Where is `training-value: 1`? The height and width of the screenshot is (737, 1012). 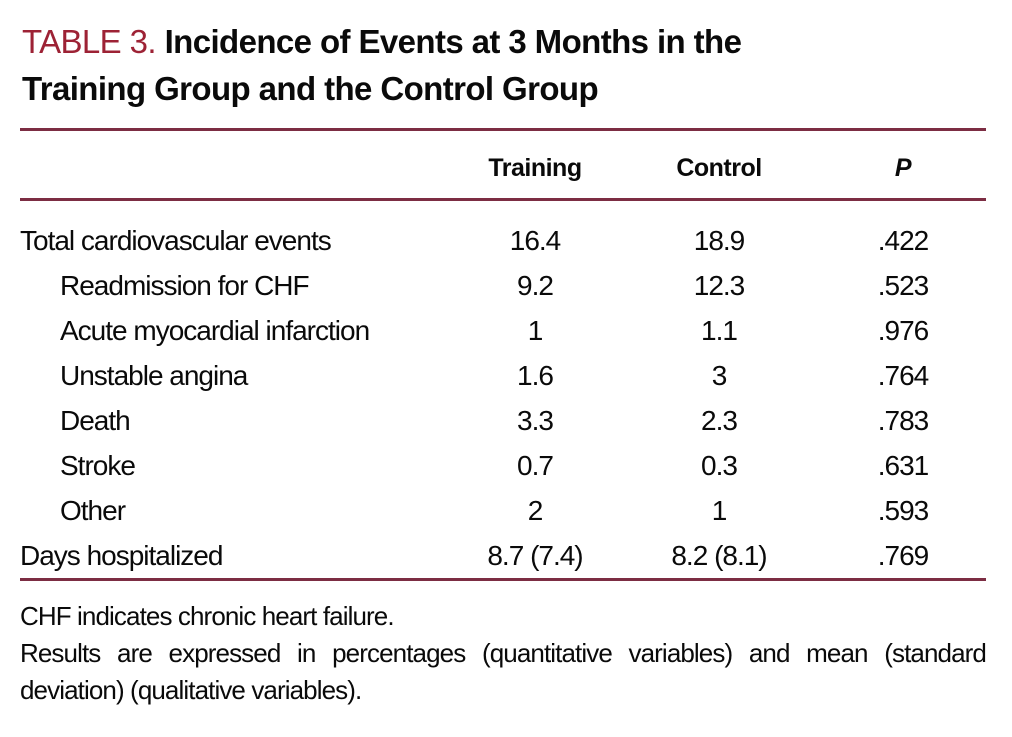
training-value: 1 is located at coordinates (535, 330).